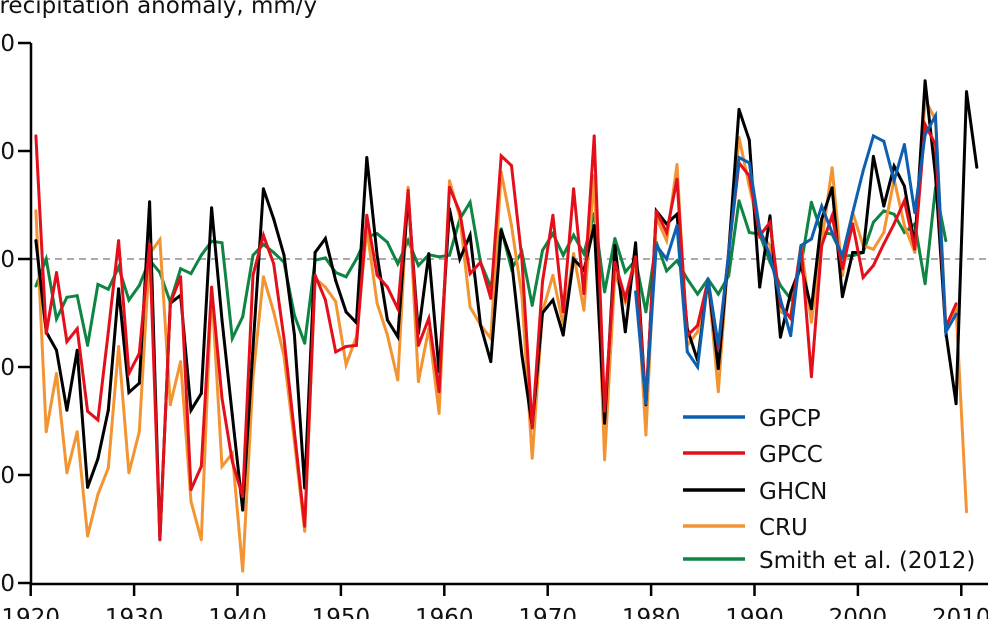  What do you see at coordinates (755, 492) in the screenshot?
I see `legend-entry: GHCN` at bounding box center [755, 492].